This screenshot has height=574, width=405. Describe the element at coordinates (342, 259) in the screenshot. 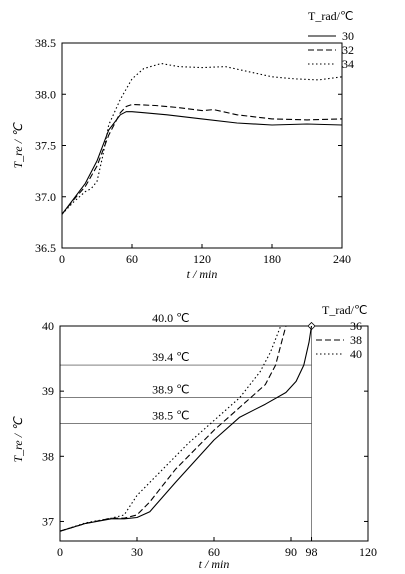

I see `chart-top-x-tick-label: 240` at that location.